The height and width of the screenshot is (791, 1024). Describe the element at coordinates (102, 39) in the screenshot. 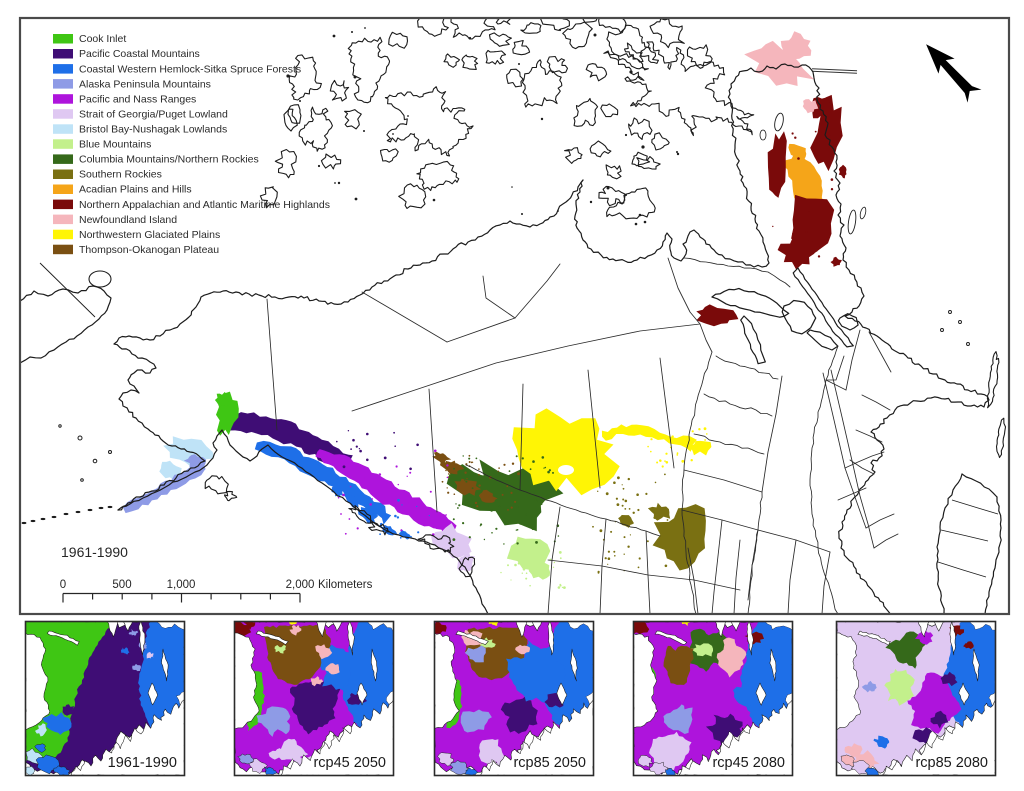

I see `svg-text: Cook Inlet` at that location.